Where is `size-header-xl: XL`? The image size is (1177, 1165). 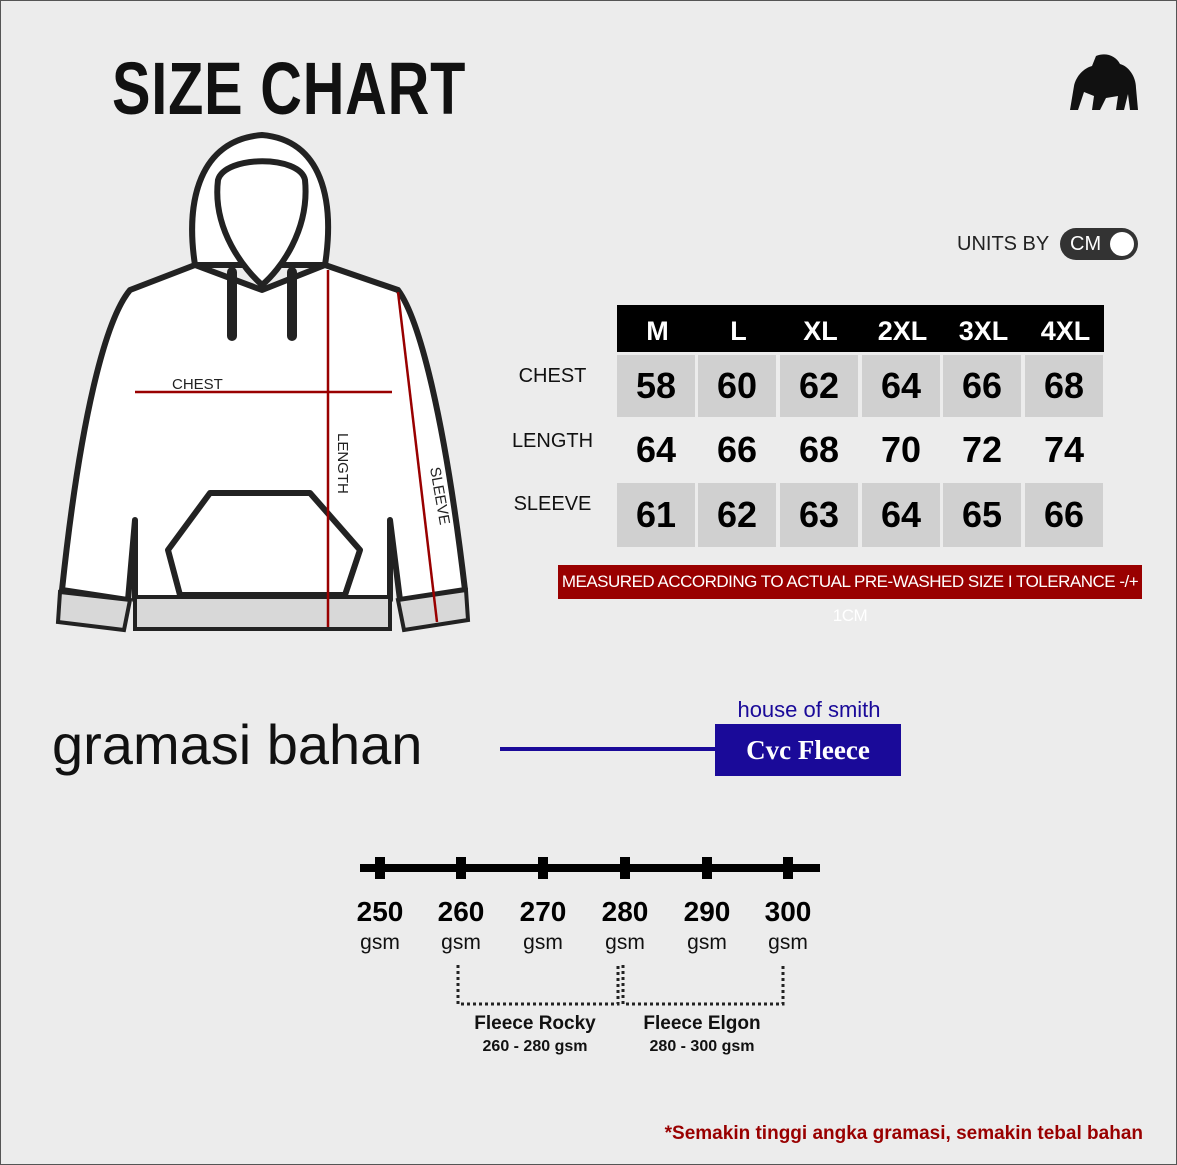 size-header-xl: XL is located at coordinates (820, 331).